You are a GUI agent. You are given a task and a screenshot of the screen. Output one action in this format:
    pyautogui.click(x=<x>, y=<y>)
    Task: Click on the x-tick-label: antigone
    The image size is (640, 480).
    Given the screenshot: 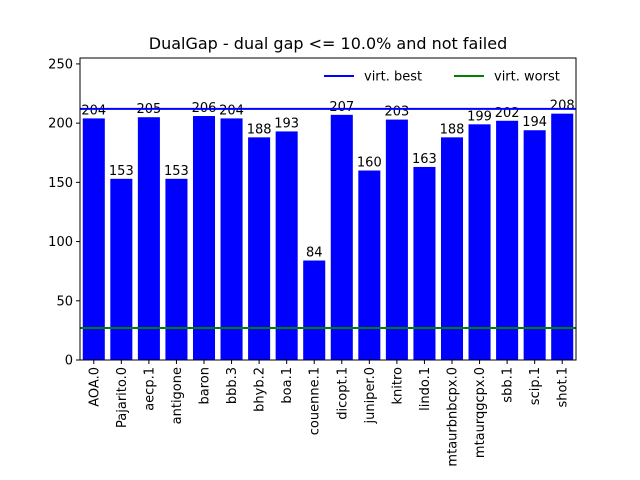 What is the action you would take?
    pyautogui.click(x=177, y=395)
    